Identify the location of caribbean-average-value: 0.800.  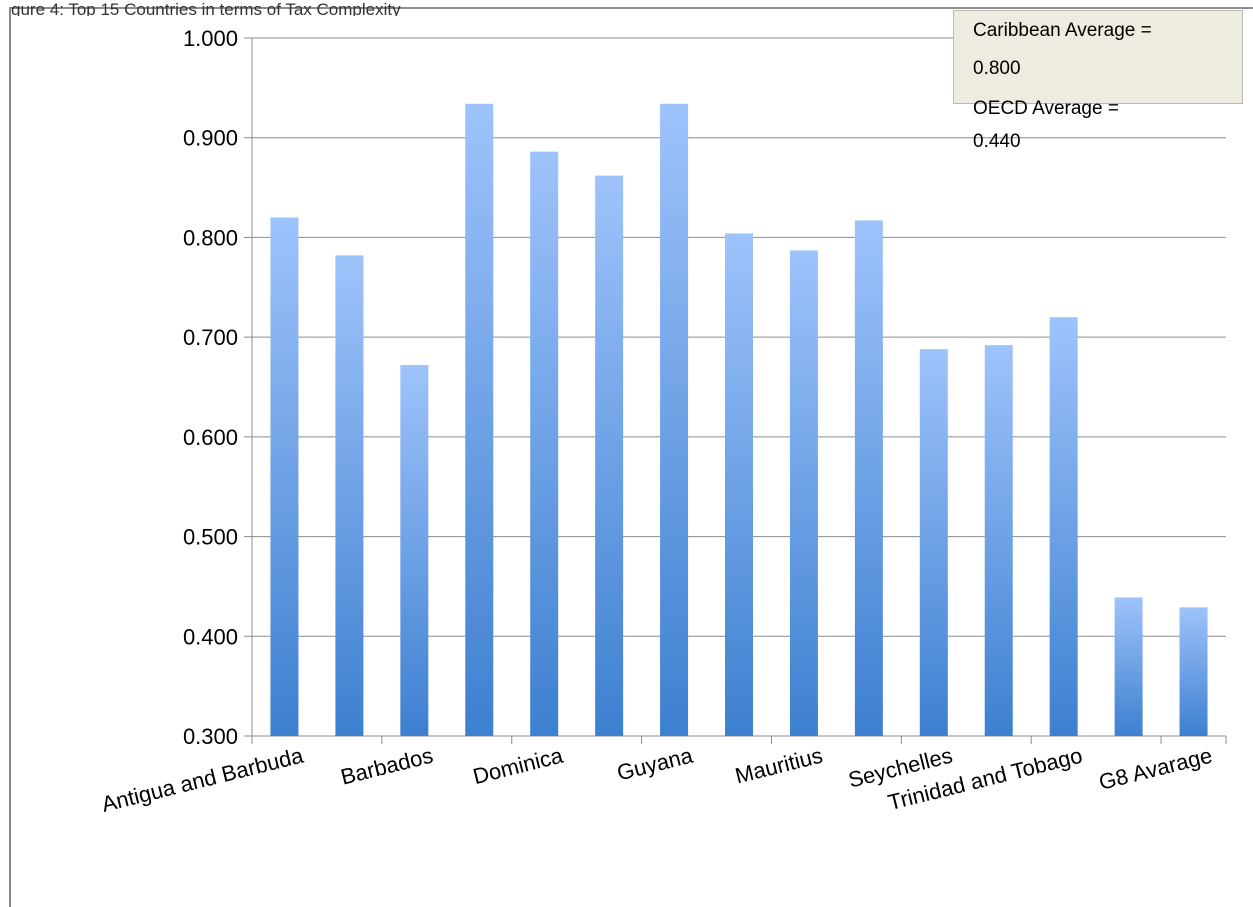
(997, 68).